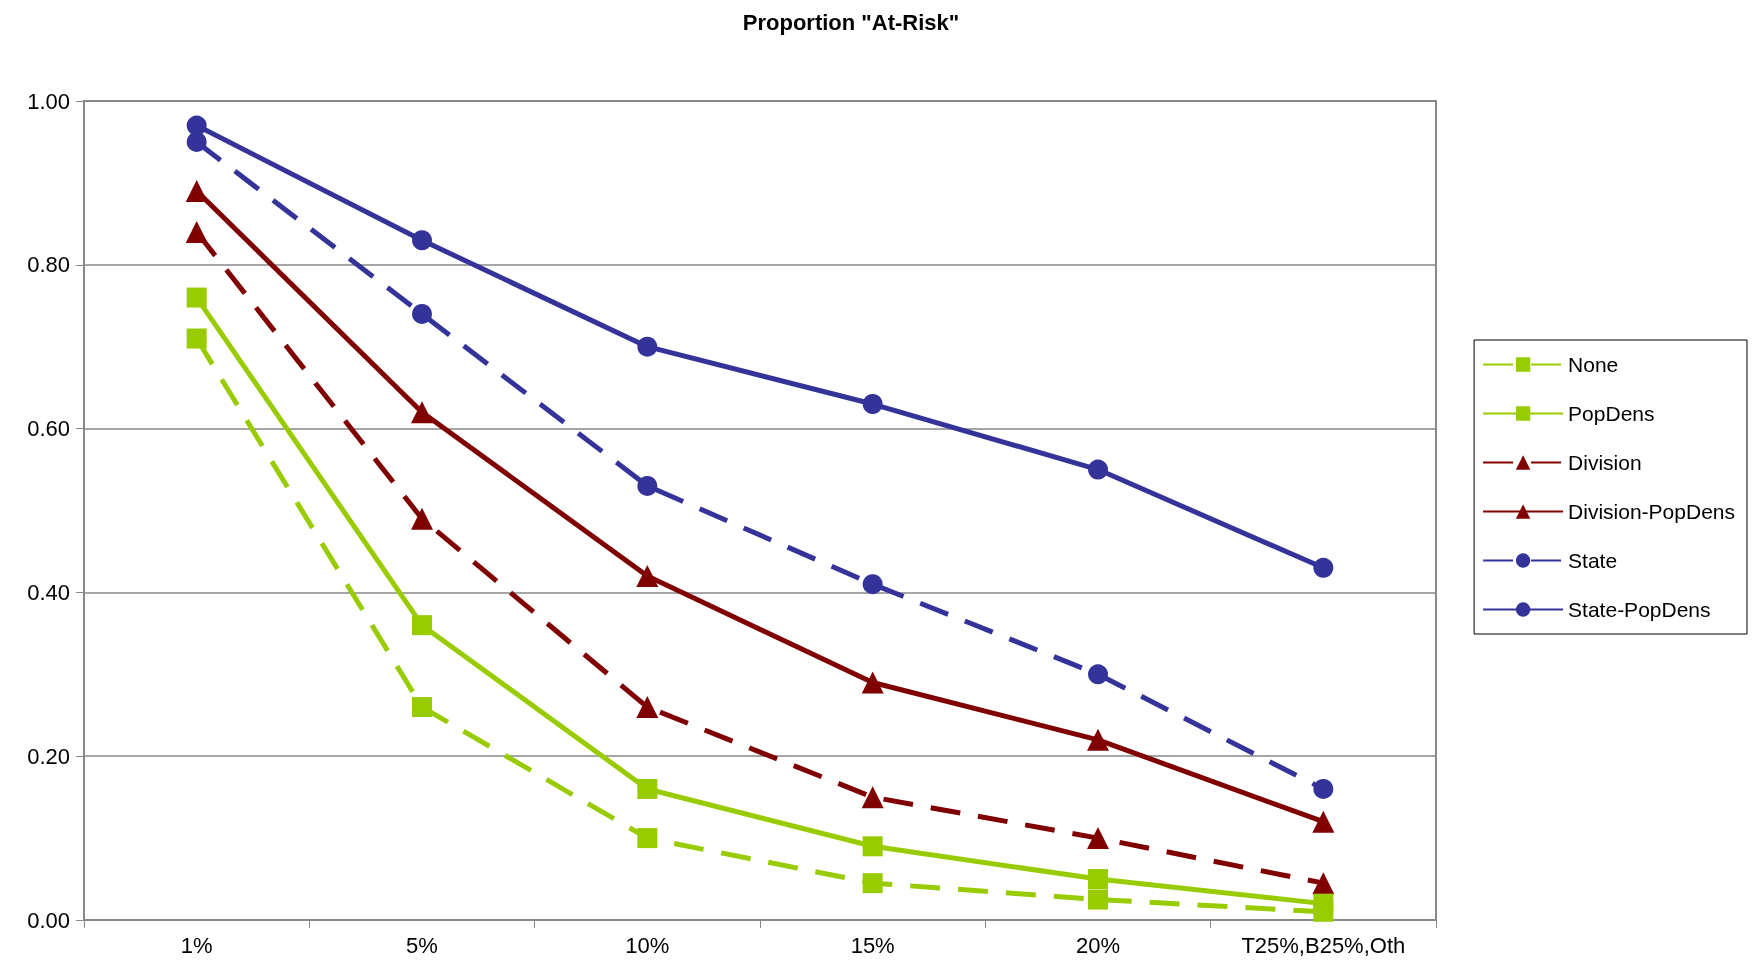 The image size is (1757, 974). I want to click on y-tick-label: 1.00, so click(48, 101).